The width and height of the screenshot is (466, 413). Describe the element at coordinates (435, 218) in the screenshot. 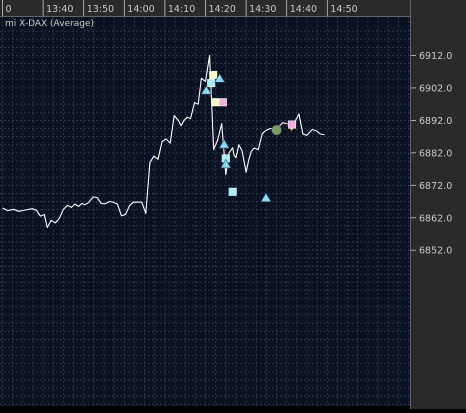

I see `price-tick-label: 6862.0` at that location.